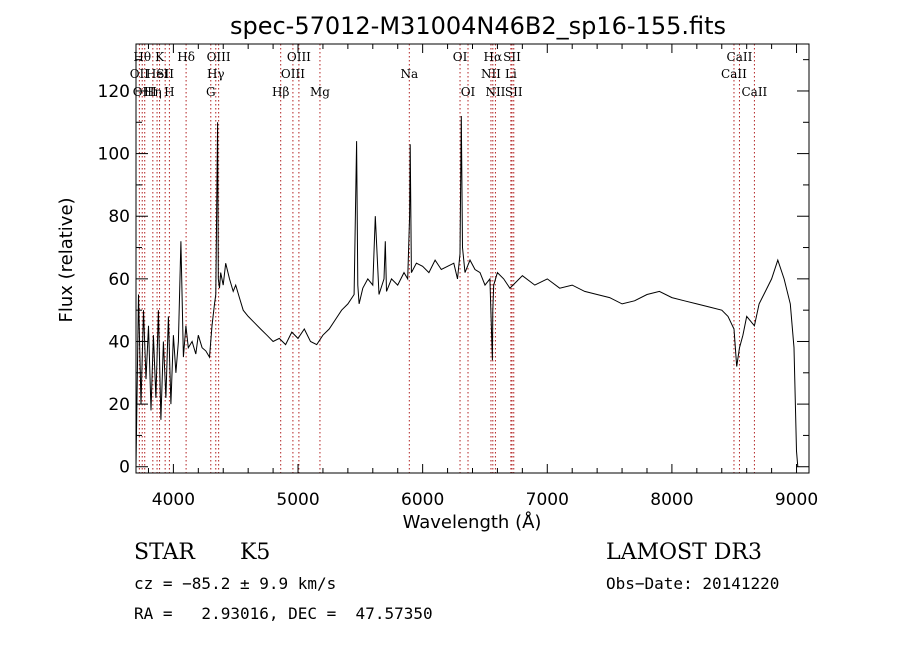 The image size is (900, 649). Describe the element at coordinates (460, 57) in the screenshot. I see `line-label-17: OI` at that location.